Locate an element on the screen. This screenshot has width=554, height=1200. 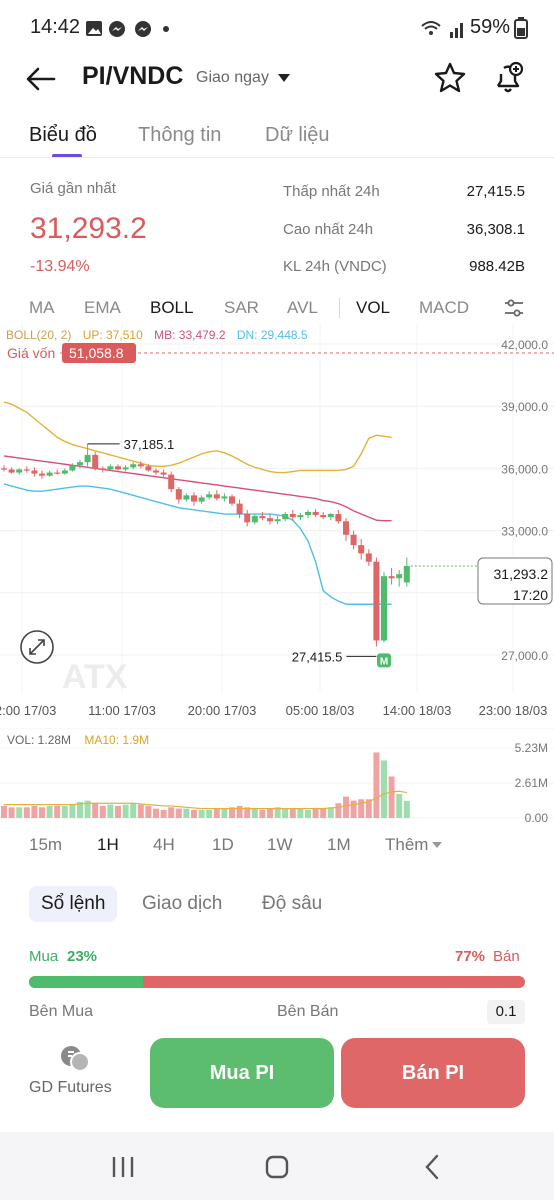
timeframe-4h: 4H is located at coordinates (164, 844).